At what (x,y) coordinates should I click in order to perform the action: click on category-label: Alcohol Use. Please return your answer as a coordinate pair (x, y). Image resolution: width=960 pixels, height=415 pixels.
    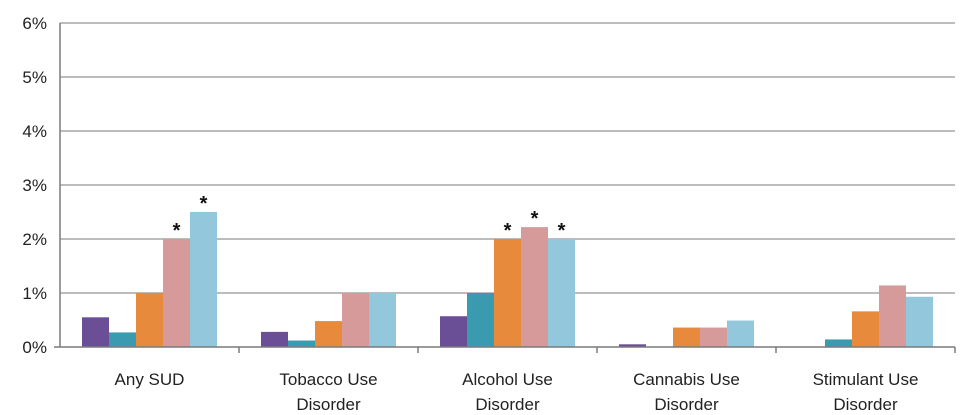
    Looking at the image, I should click on (507, 379).